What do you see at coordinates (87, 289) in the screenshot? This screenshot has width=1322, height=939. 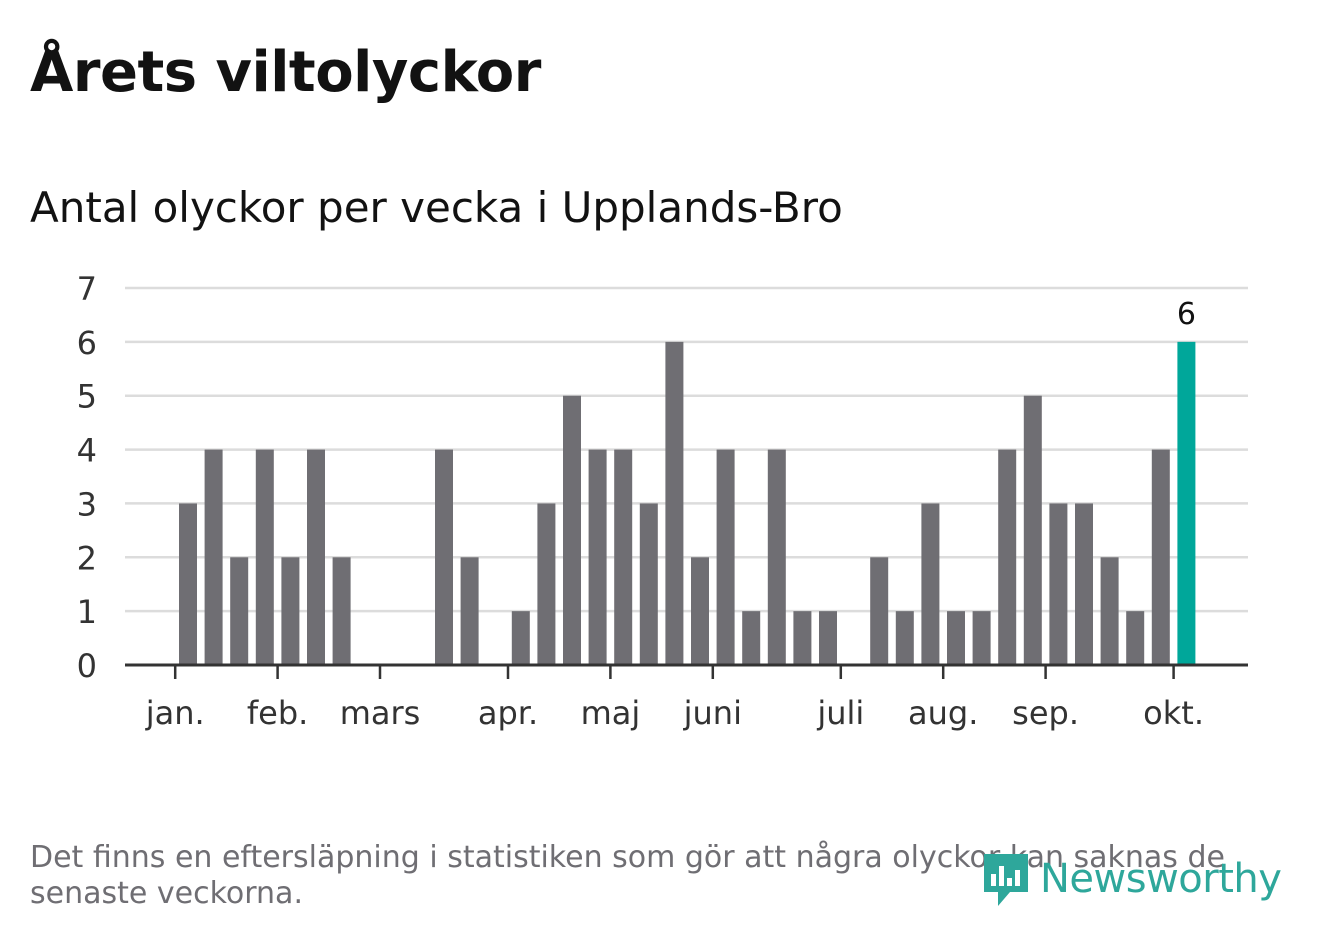 I see `y-tick-label: 7` at bounding box center [87, 289].